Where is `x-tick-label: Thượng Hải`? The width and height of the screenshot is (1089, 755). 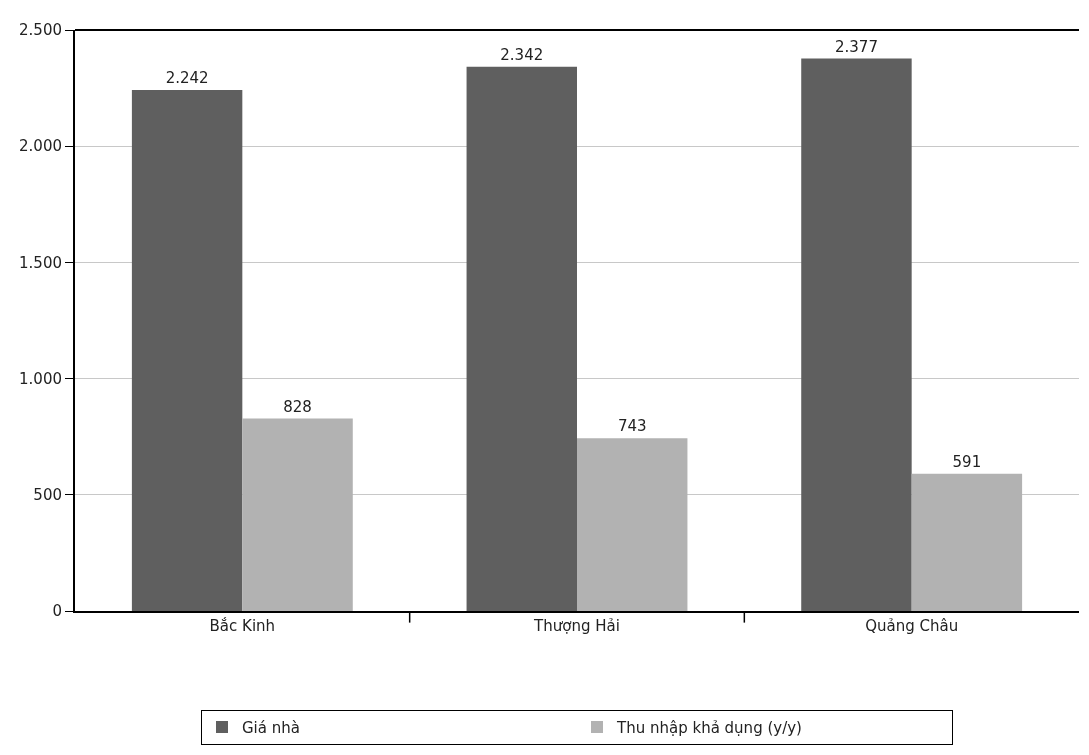
x-tick-label: Thượng Hải is located at coordinates (576, 626).